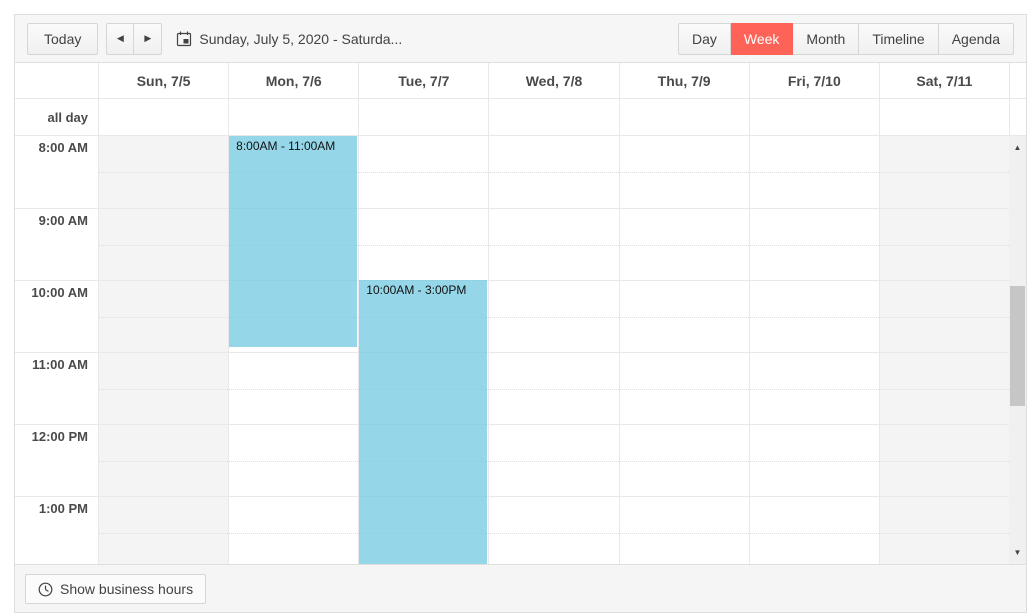 This screenshot has height=615, width=1028. I want to click on vertical-scrollbar: ▲ ▼, so click(1017, 350).